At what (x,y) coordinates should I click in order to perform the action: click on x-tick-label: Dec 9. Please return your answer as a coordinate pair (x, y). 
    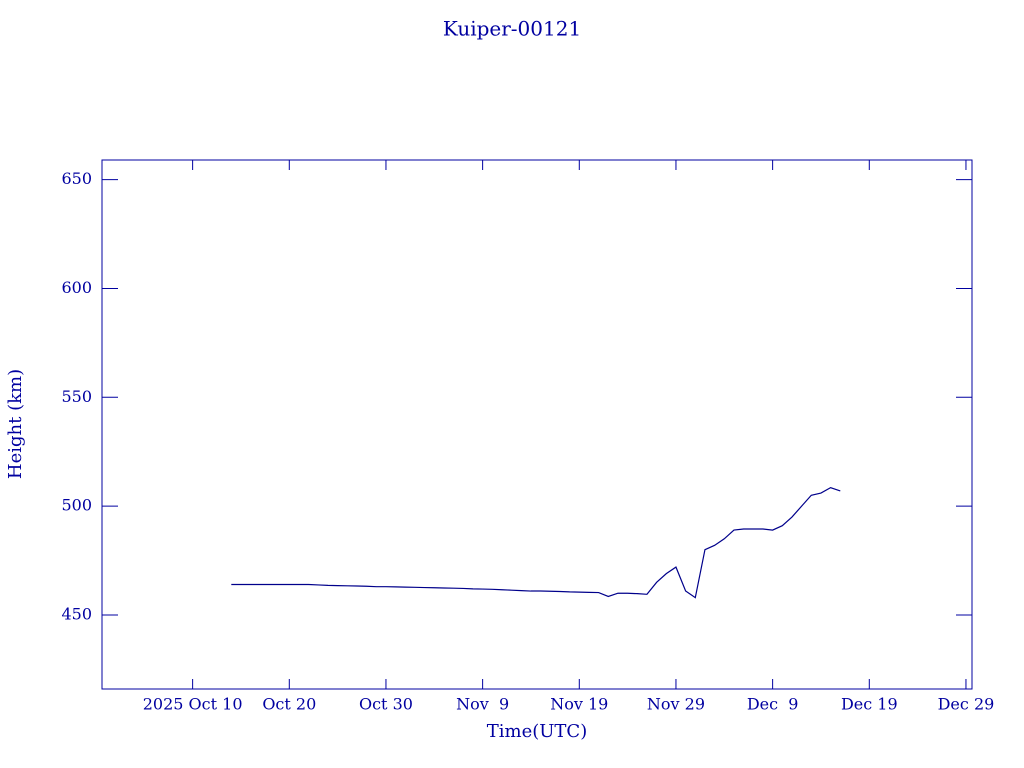
    Looking at the image, I should click on (773, 704).